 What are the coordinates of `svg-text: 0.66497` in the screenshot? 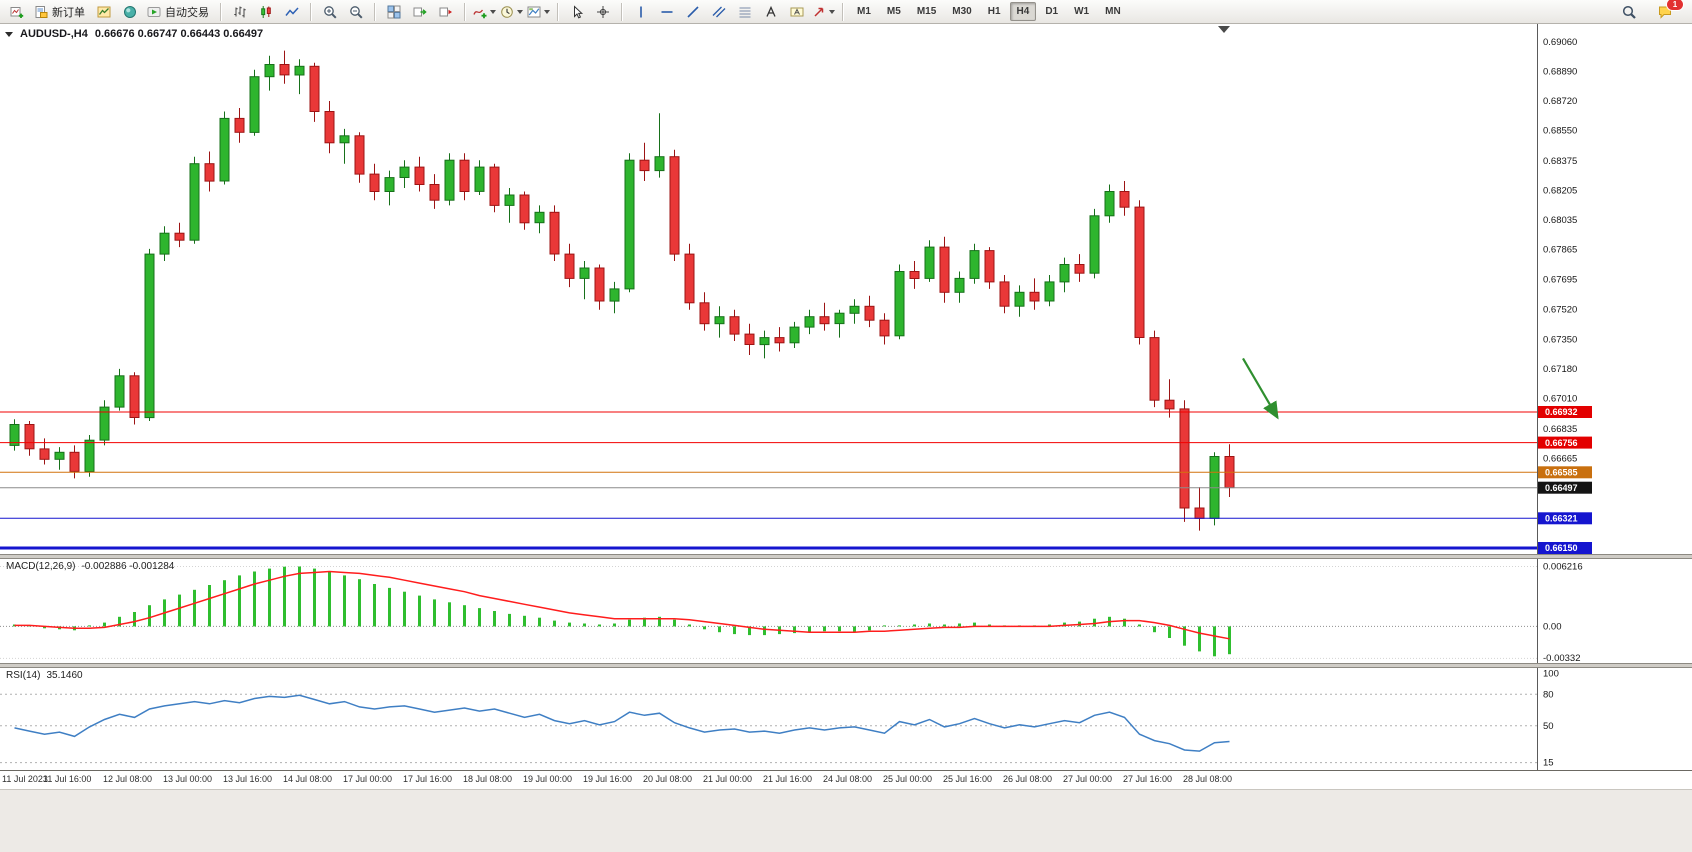 It's located at (1561, 488).